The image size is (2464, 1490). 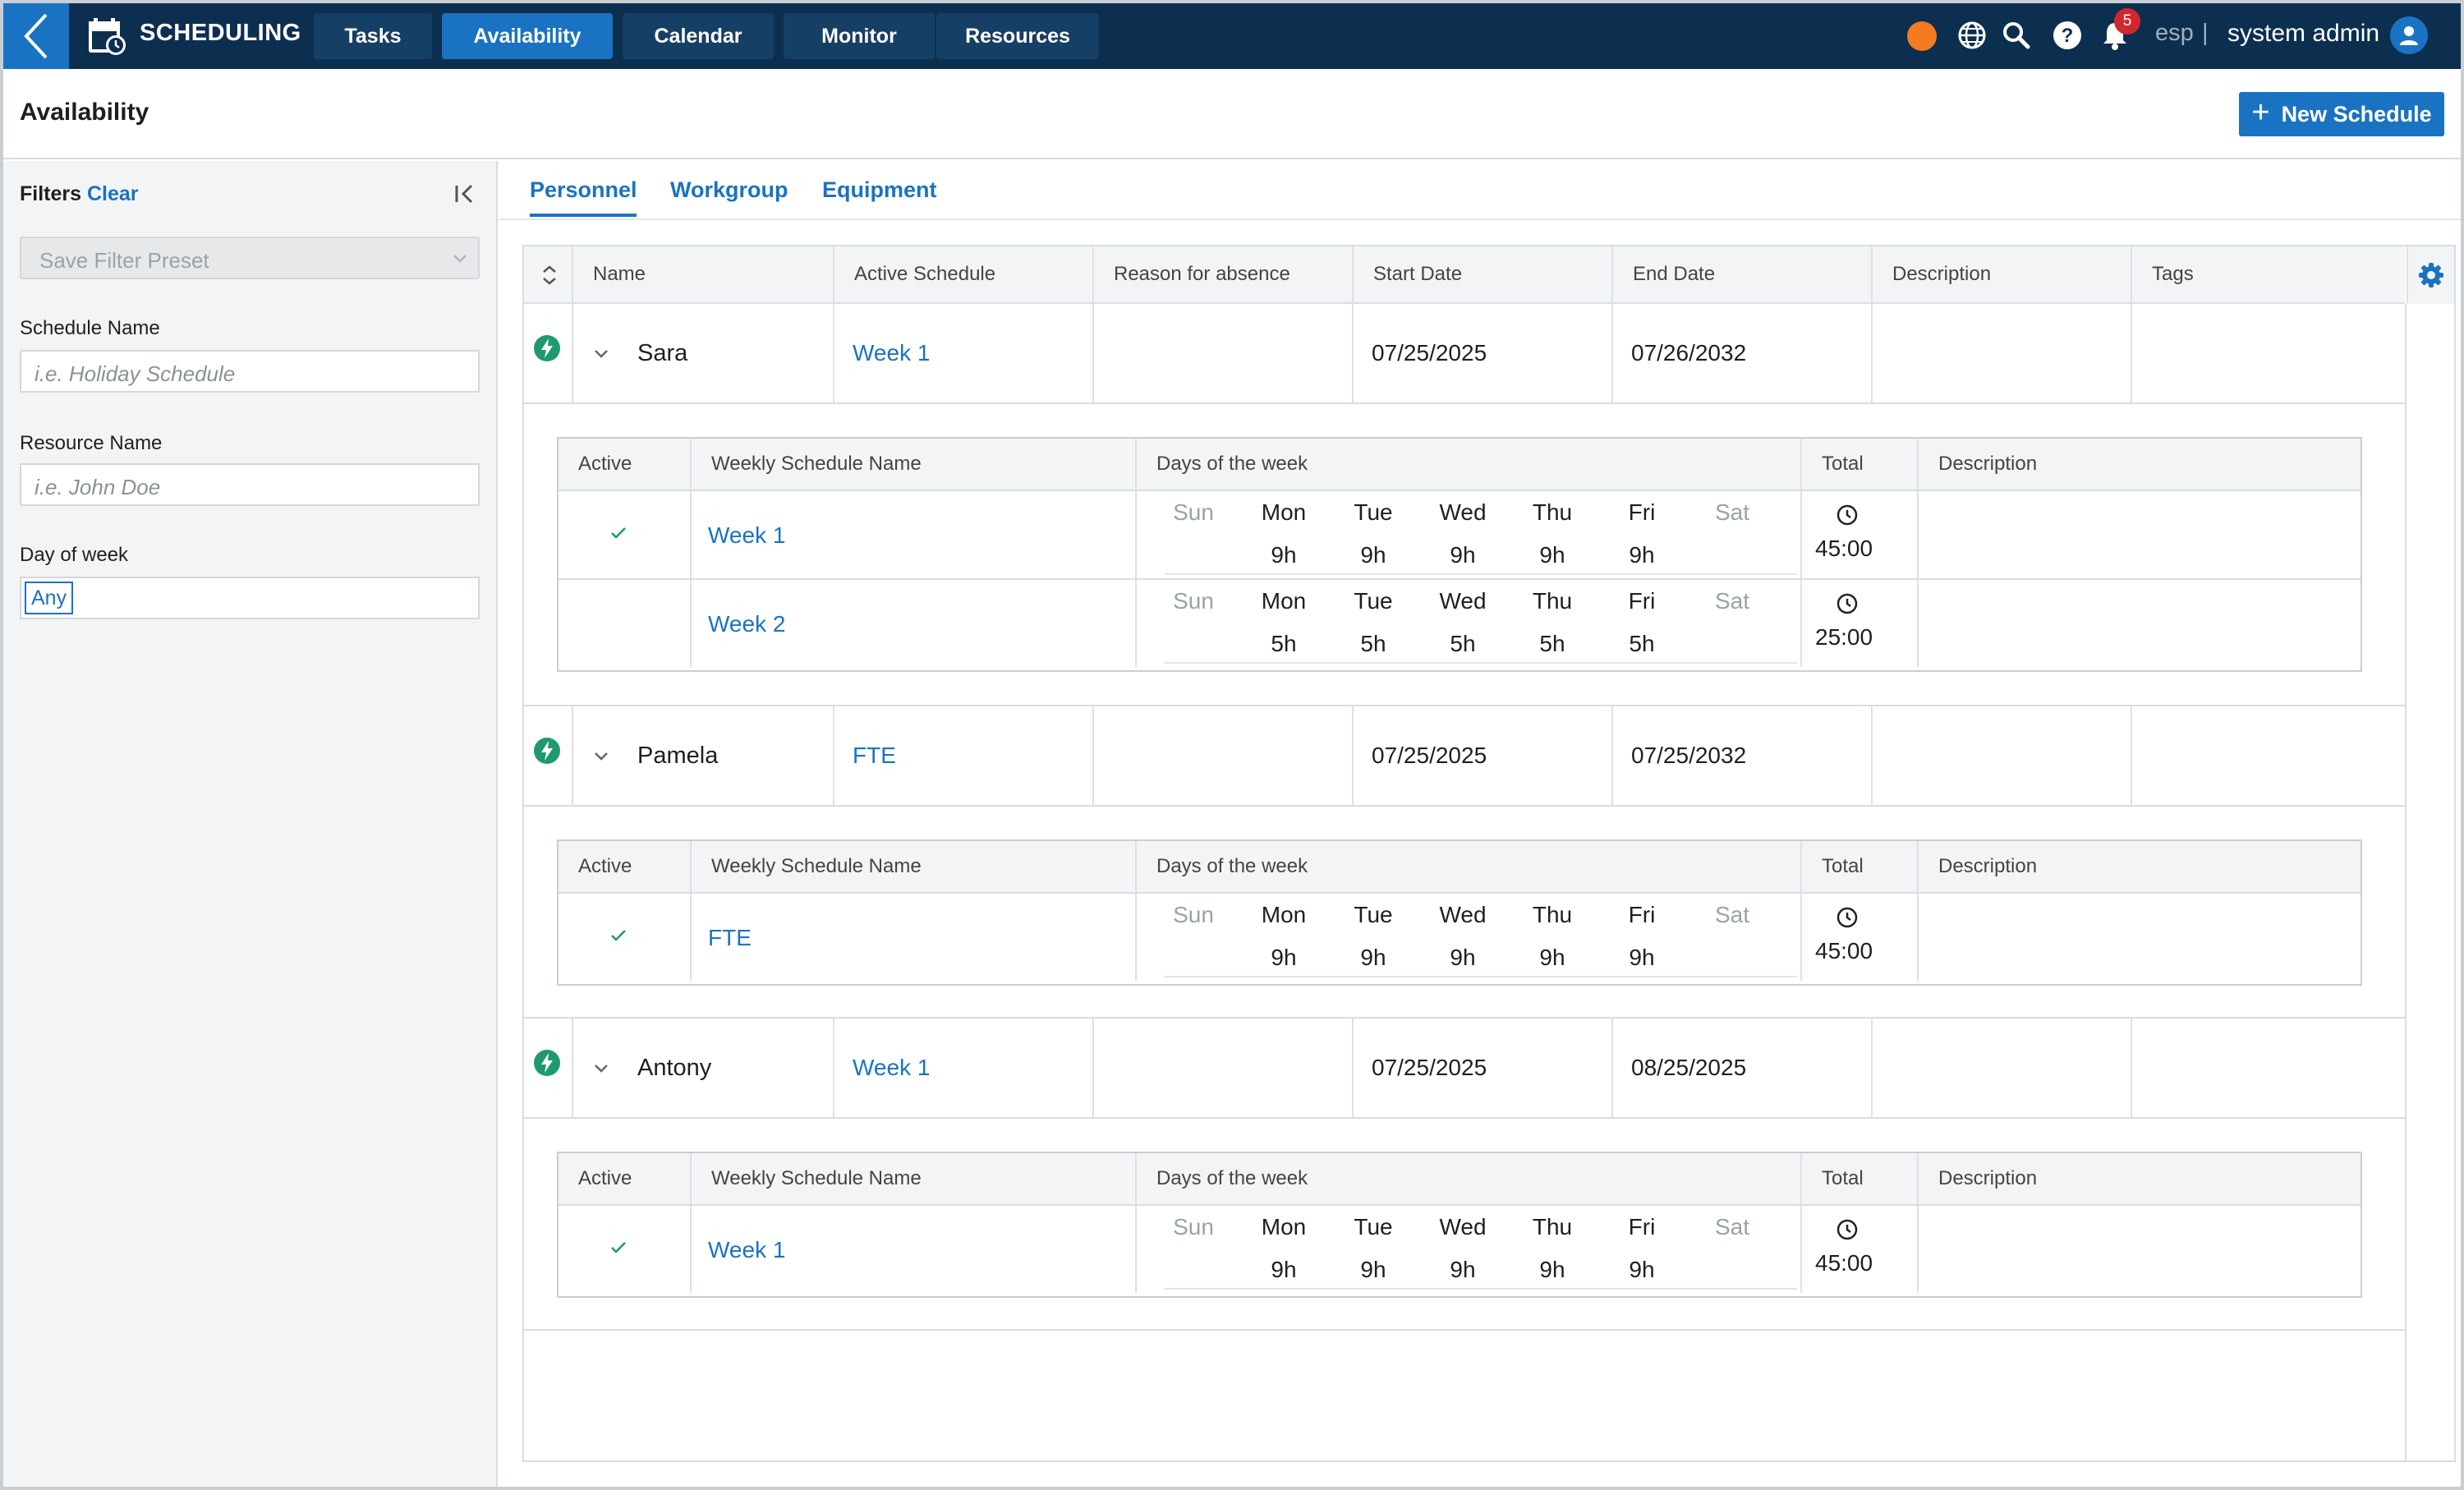 I want to click on schedule-description, so click(x=2139, y=938).